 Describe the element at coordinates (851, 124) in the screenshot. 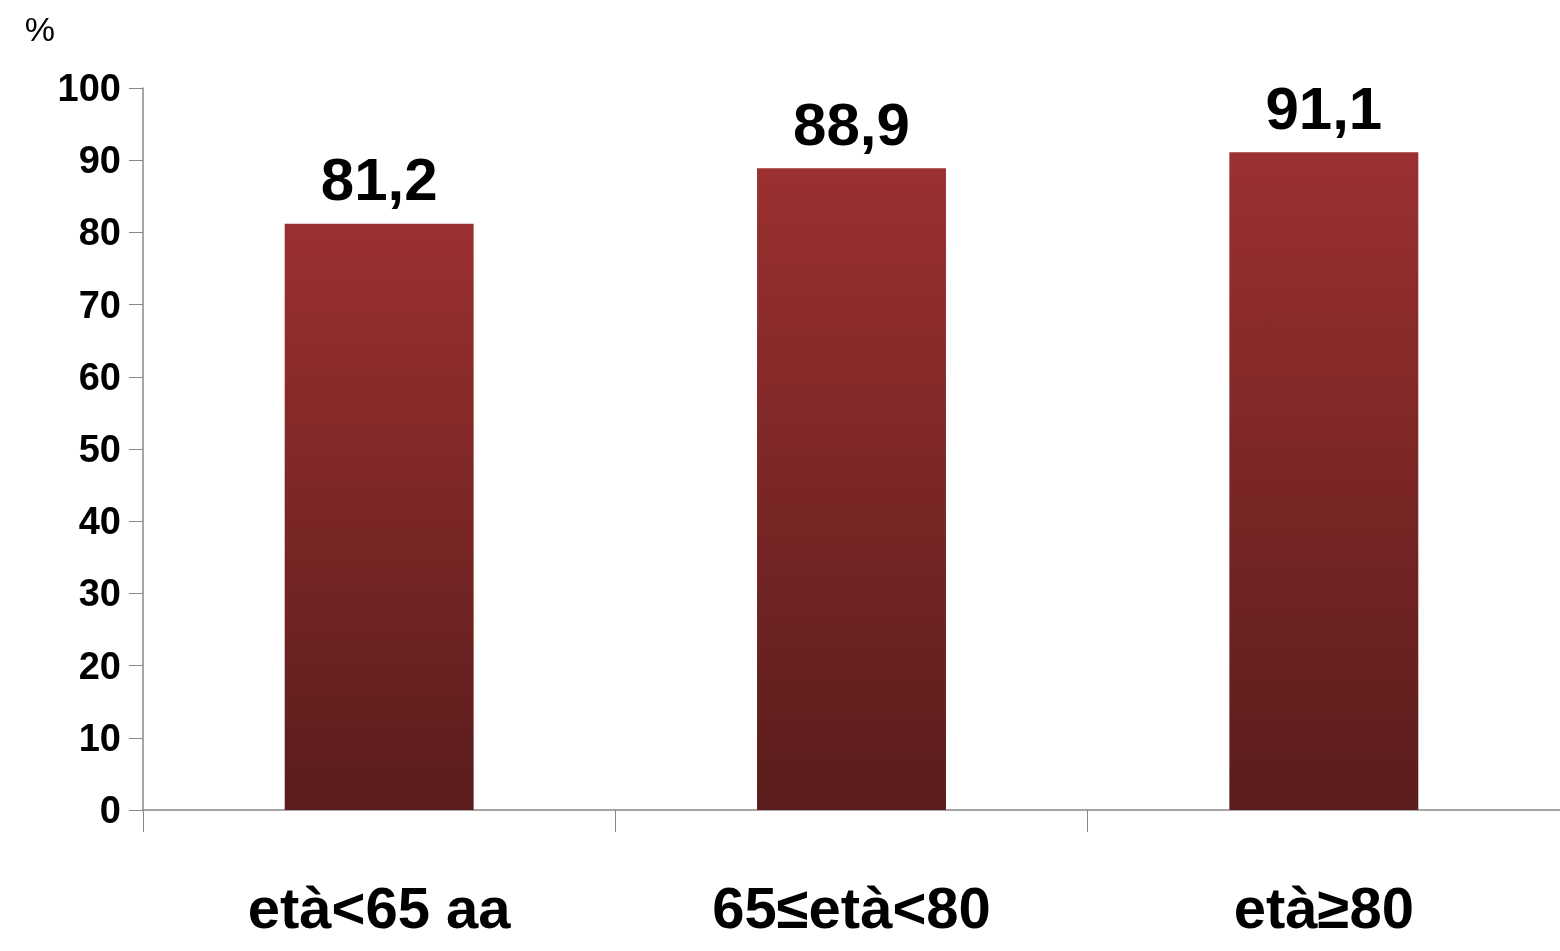

I see `data-label: 88,9` at that location.